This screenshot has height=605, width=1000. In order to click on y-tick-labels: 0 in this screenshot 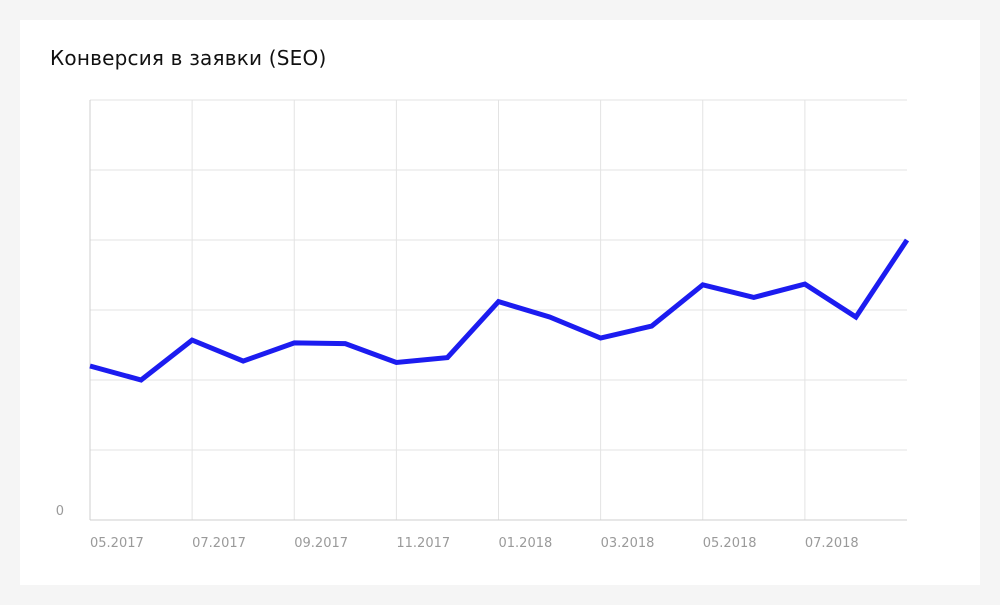, I will do `click(60, 511)`.